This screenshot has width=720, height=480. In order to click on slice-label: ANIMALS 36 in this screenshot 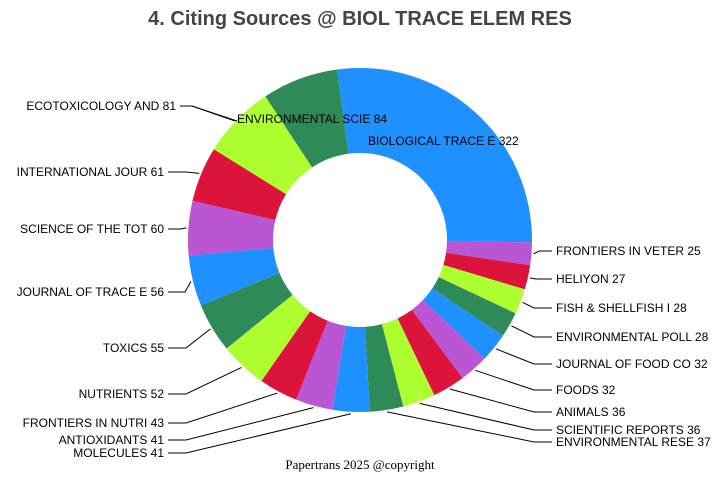, I will do `click(591, 412)`.